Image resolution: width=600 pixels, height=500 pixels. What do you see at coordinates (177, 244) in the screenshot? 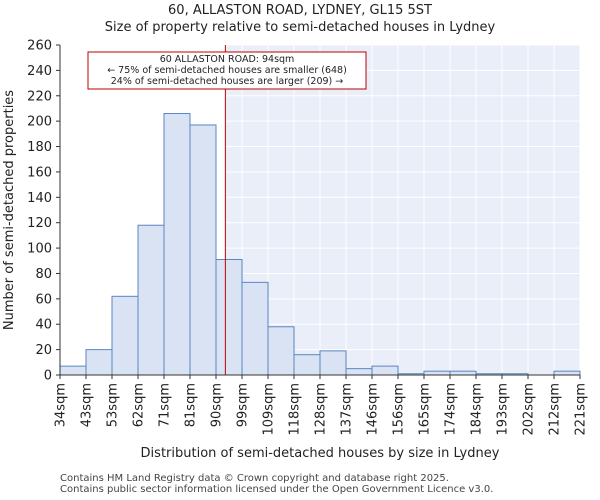
I see `bar-71sqm` at bounding box center [177, 244].